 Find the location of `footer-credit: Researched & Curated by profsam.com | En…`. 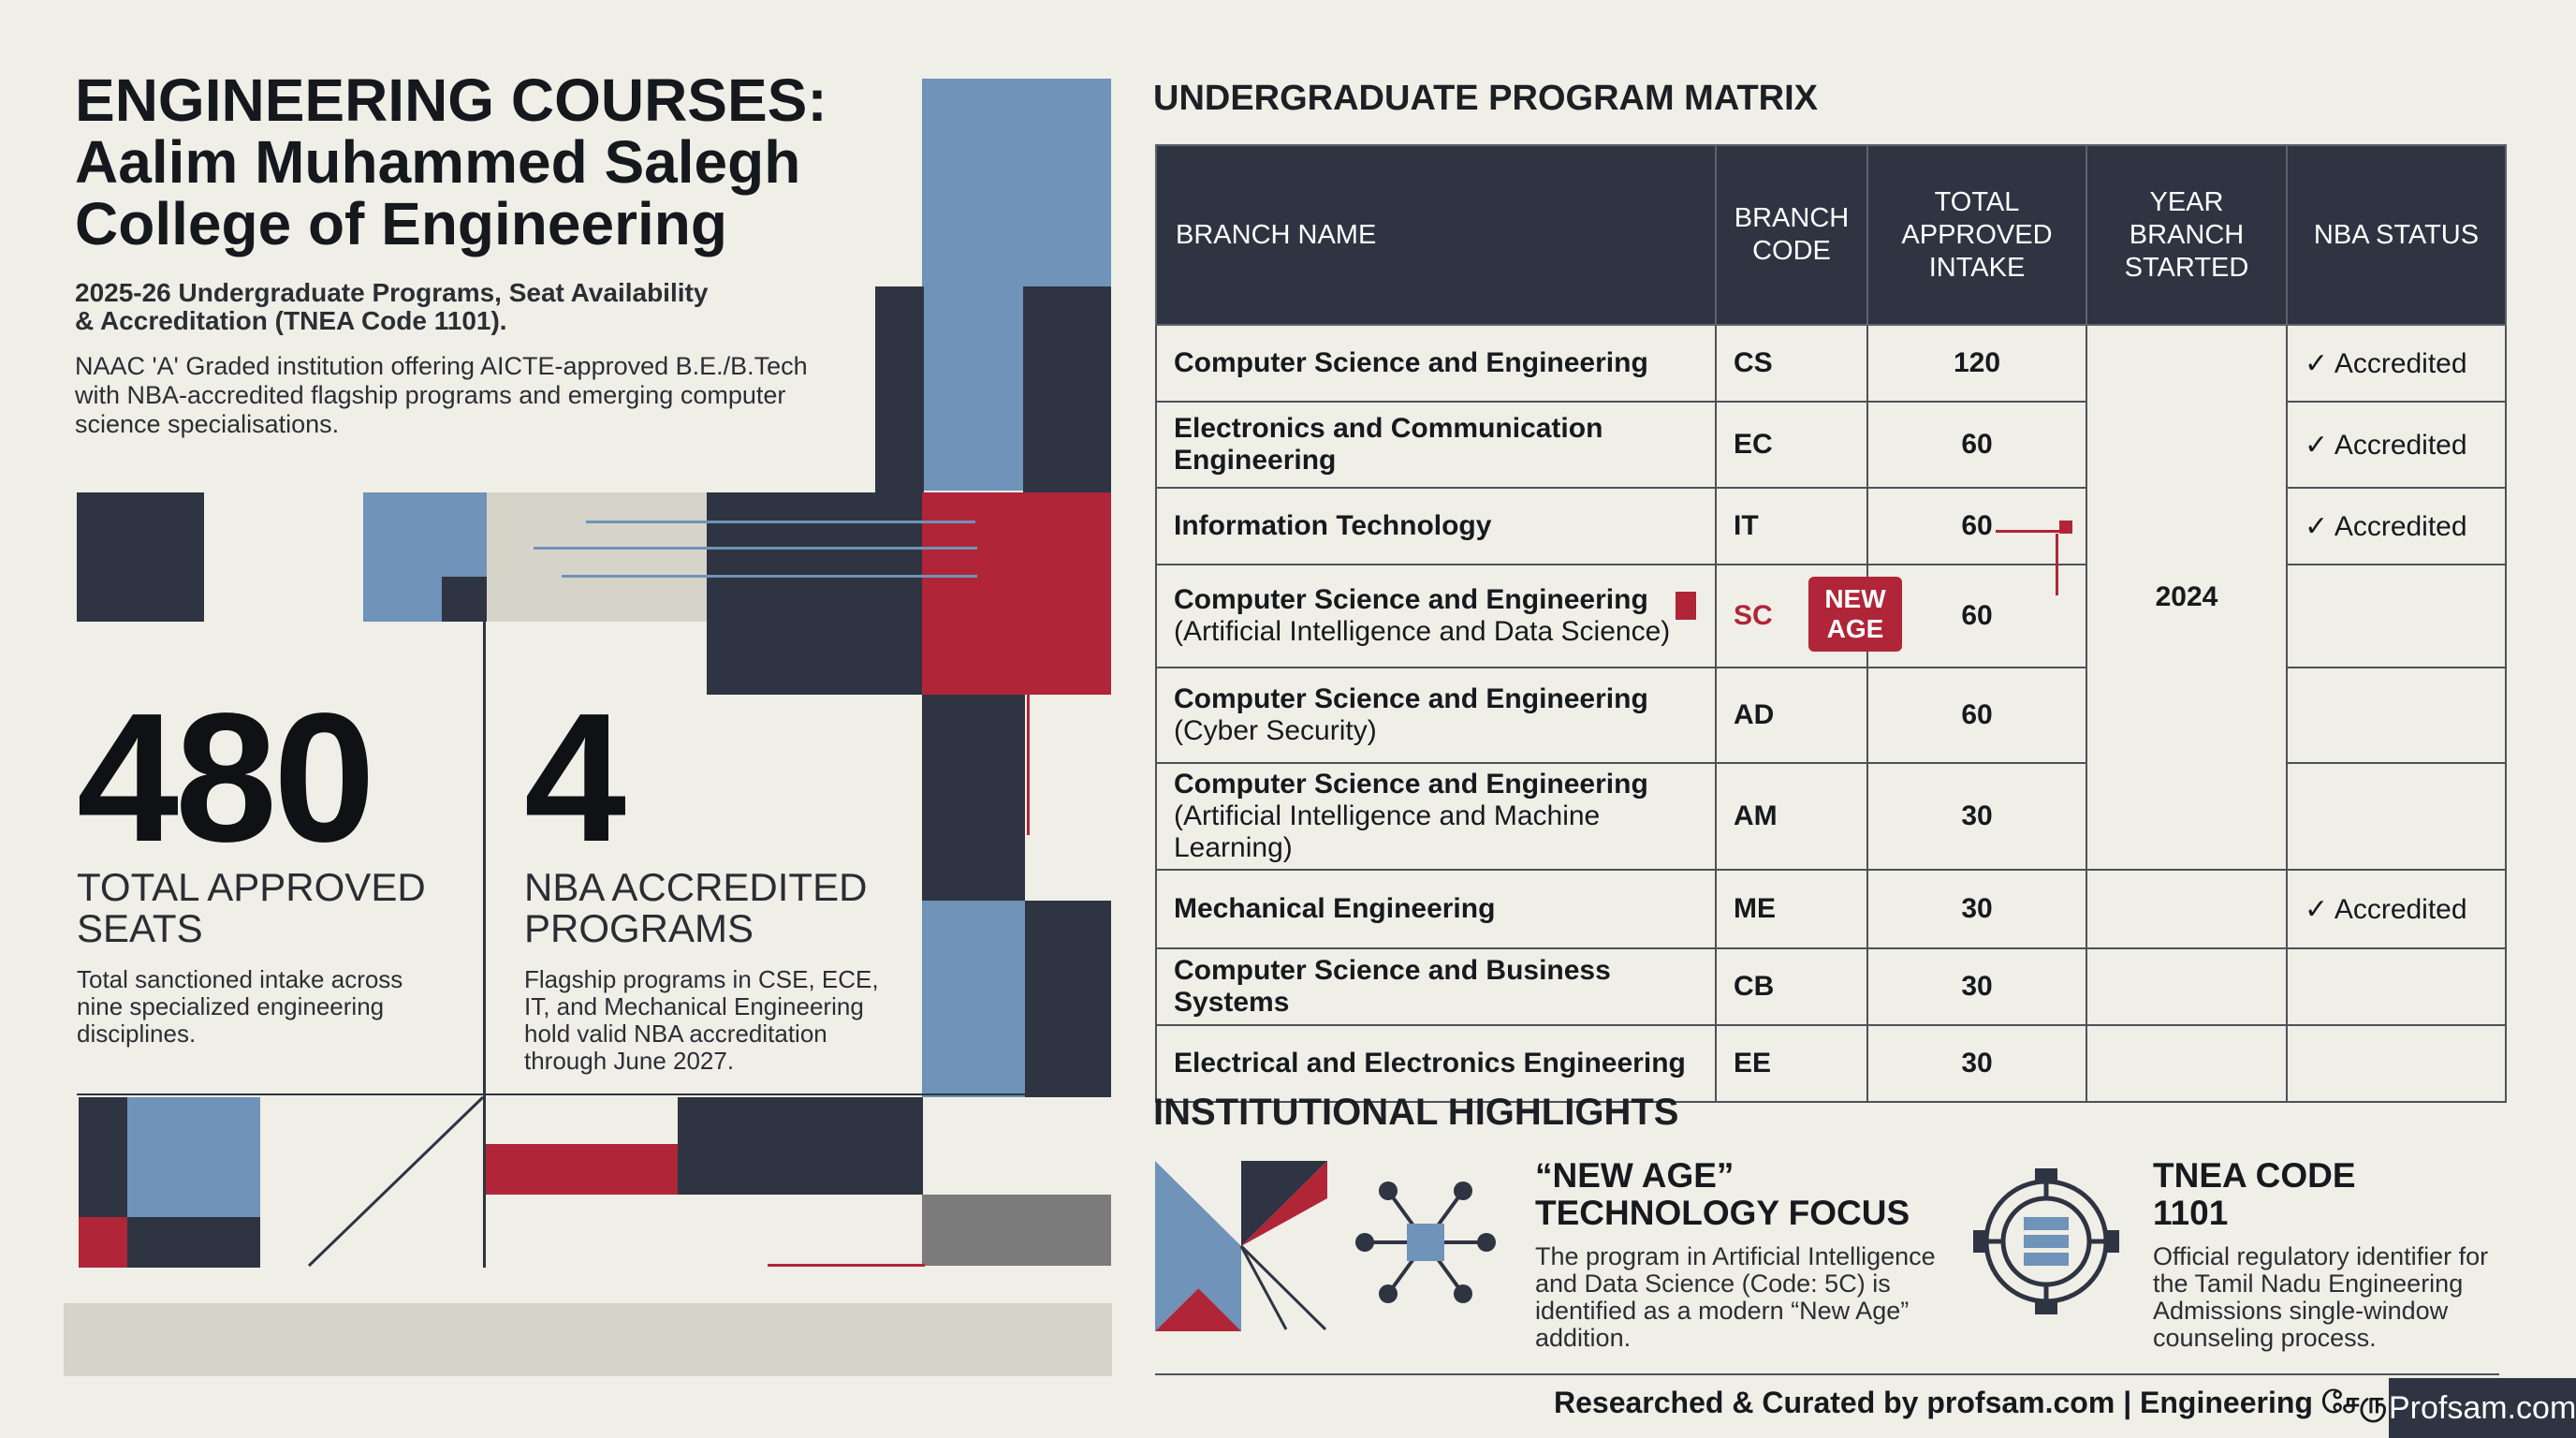

footer-credit: Researched & Curated by profsam.com | En… is located at coordinates (1994, 1402).